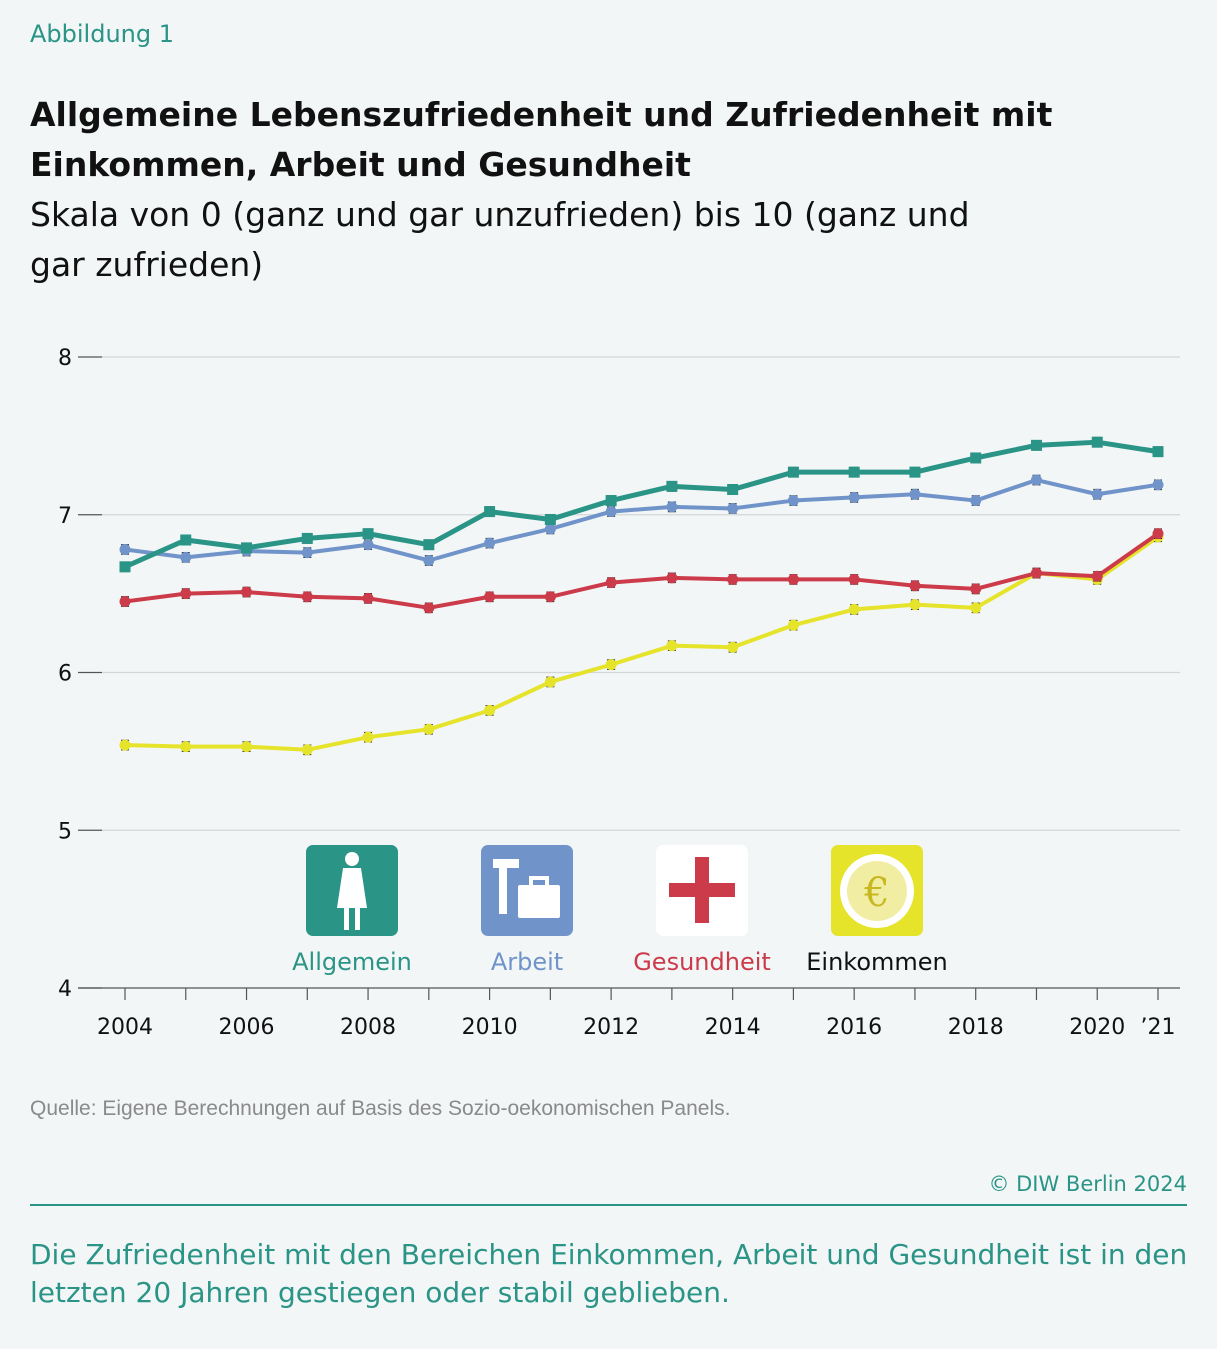 The height and width of the screenshot is (1349, 1217). Describe the element at coordinates (65, 358) in the screenshot. I see `y-tick-label: 8` at that location.